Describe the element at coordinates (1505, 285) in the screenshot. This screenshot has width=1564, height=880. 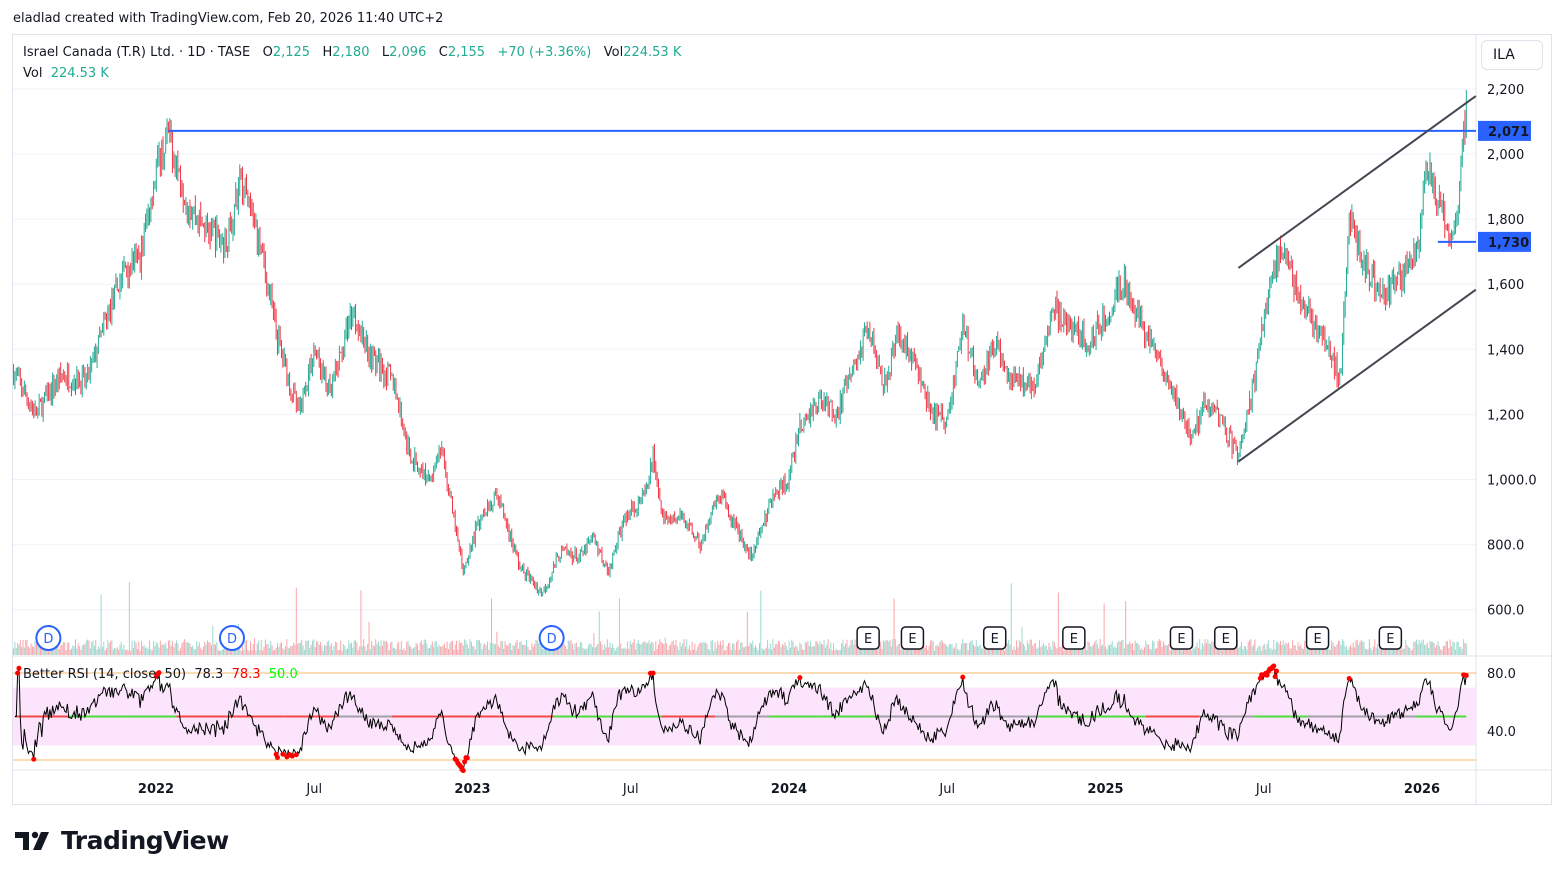
I see `price-tick-label: 1,600` at that location.